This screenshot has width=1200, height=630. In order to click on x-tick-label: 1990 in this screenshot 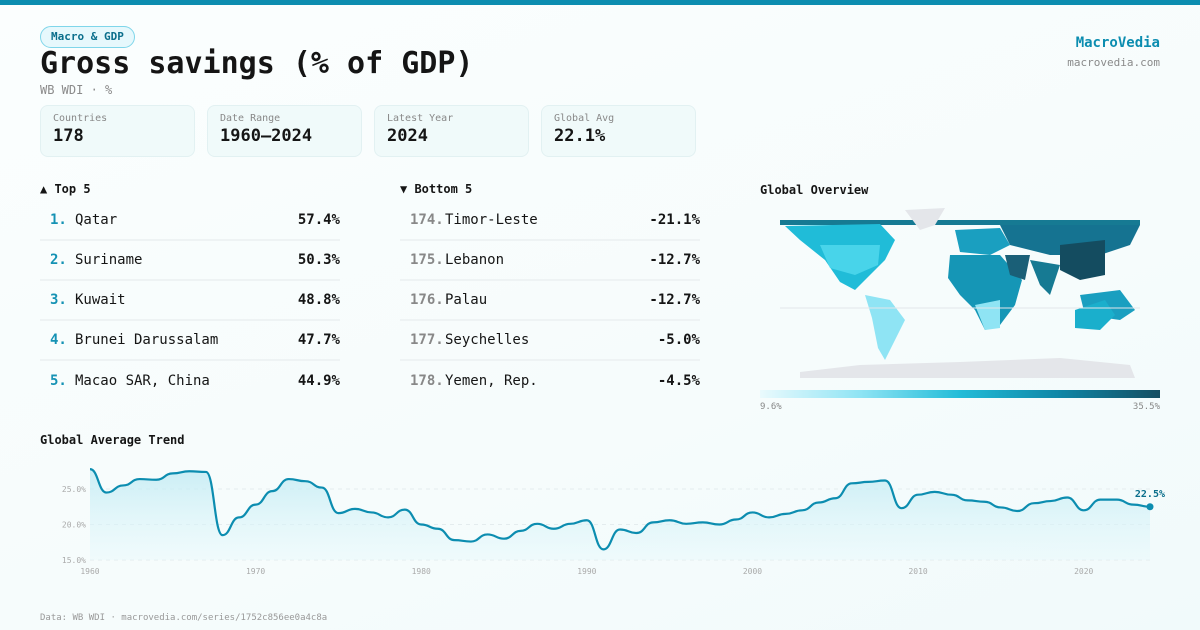, I will do `click(586, 571)`.